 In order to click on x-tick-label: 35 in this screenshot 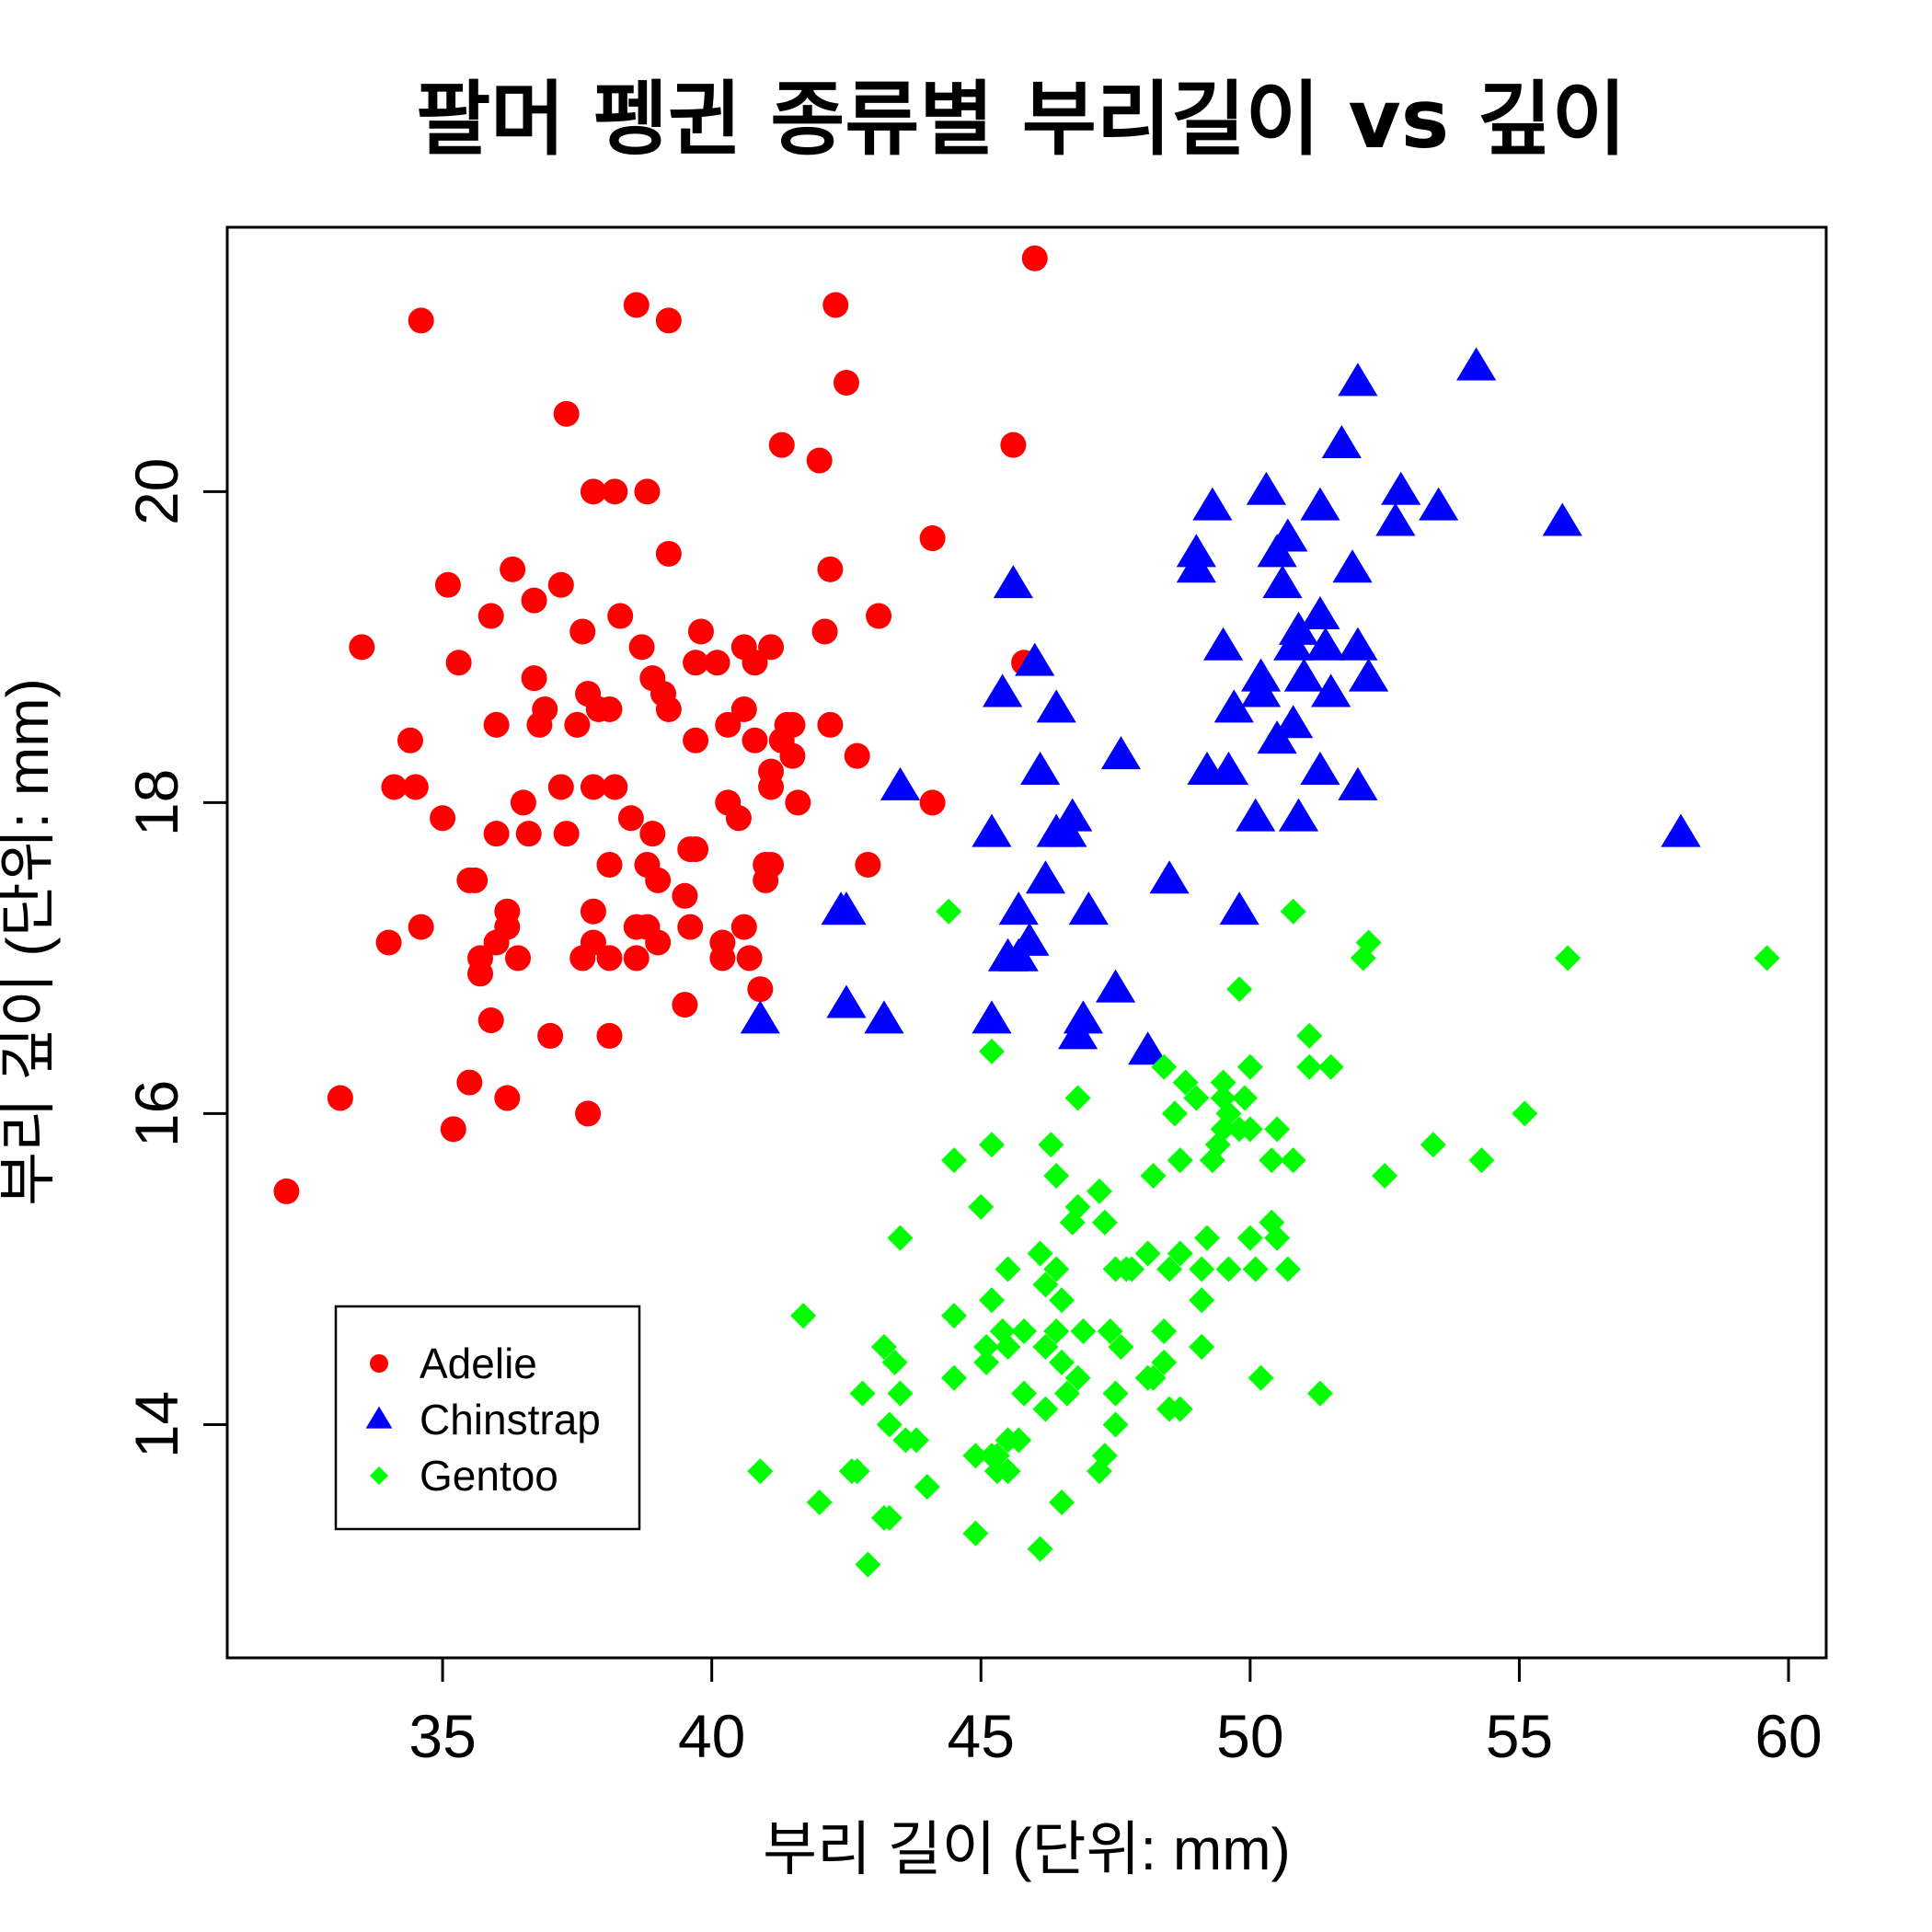, I will do `click(442, 1736)`.